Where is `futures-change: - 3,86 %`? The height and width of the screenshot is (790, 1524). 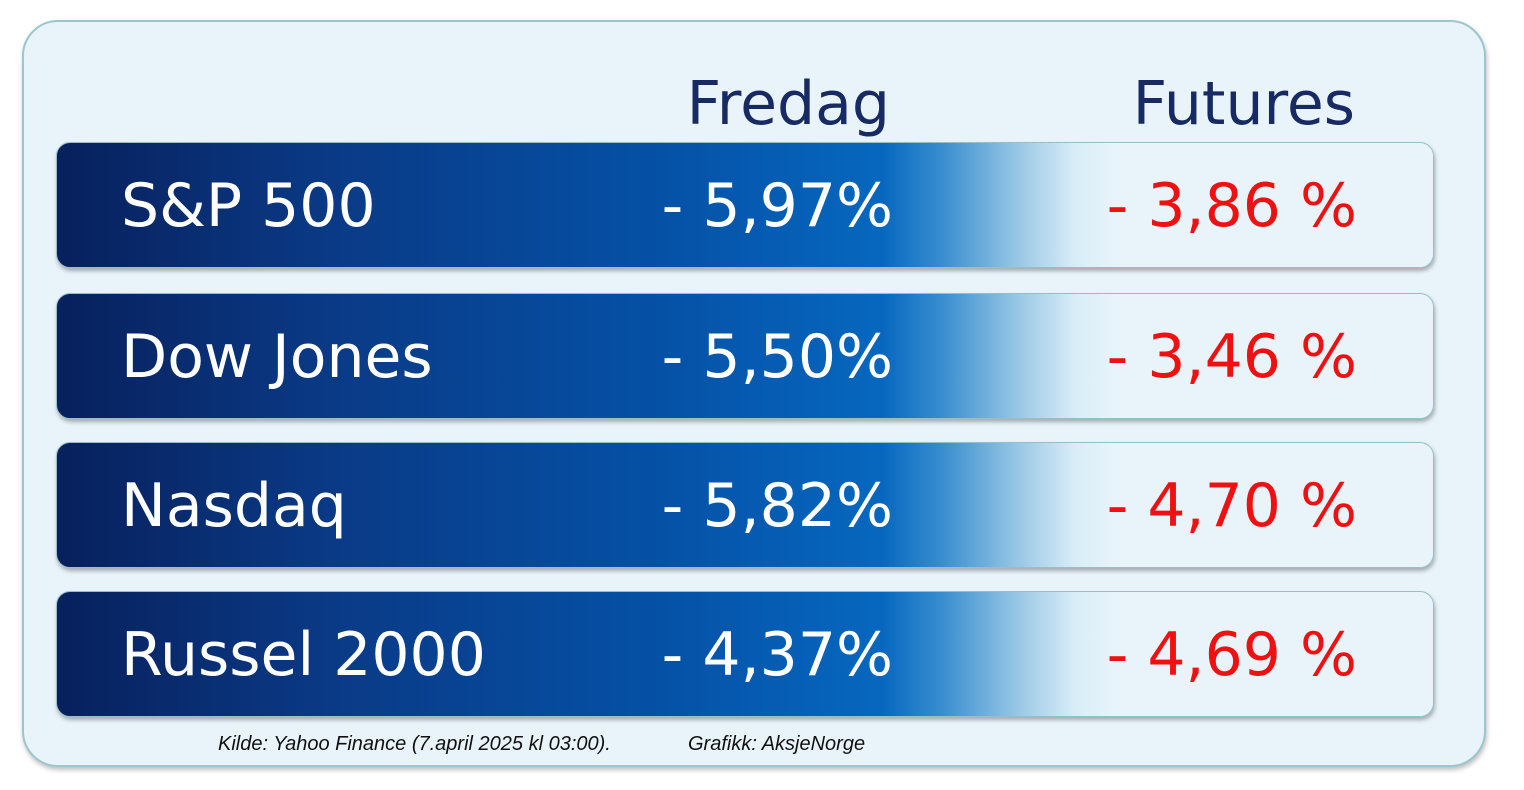 futures-change: - 3,86 % is located at coordinates (1231, 206).